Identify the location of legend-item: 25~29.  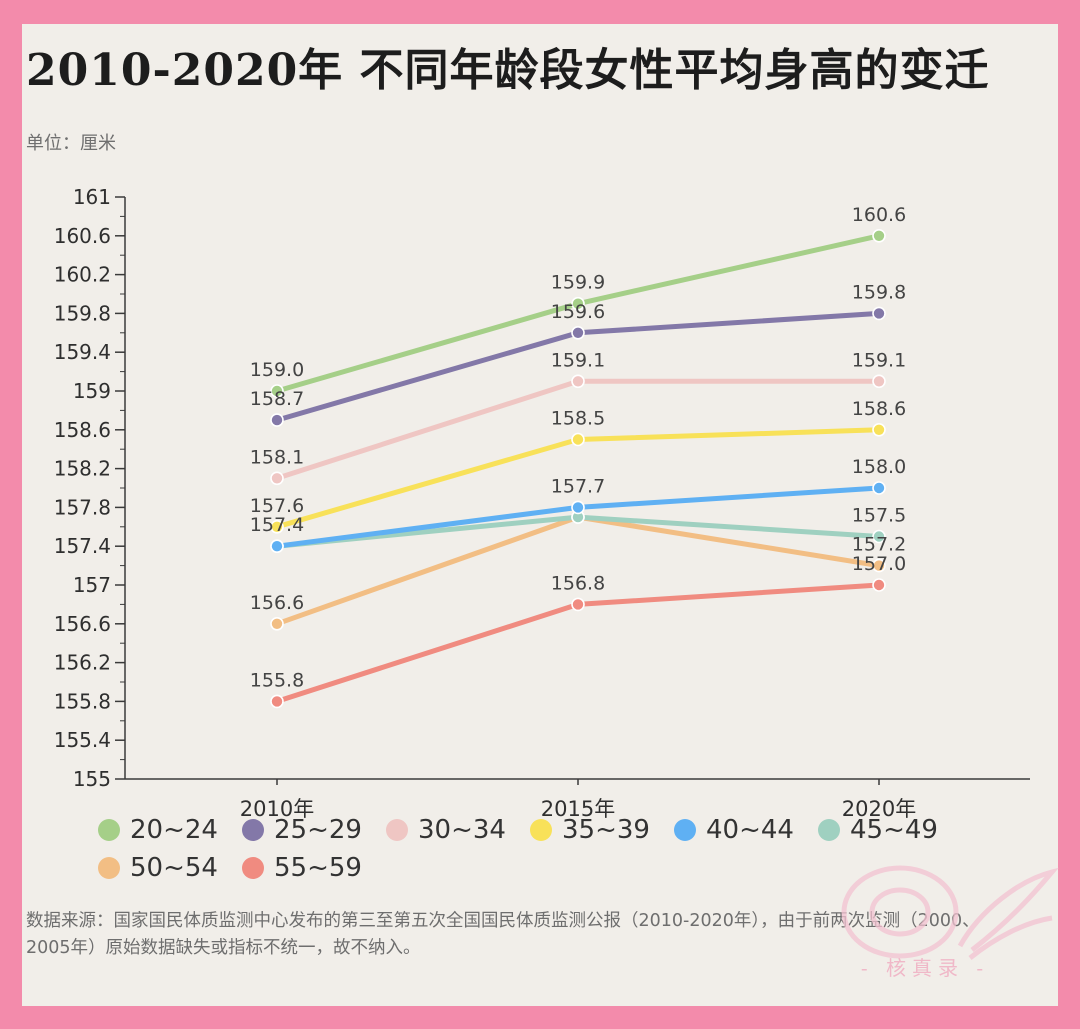
(314, 830).